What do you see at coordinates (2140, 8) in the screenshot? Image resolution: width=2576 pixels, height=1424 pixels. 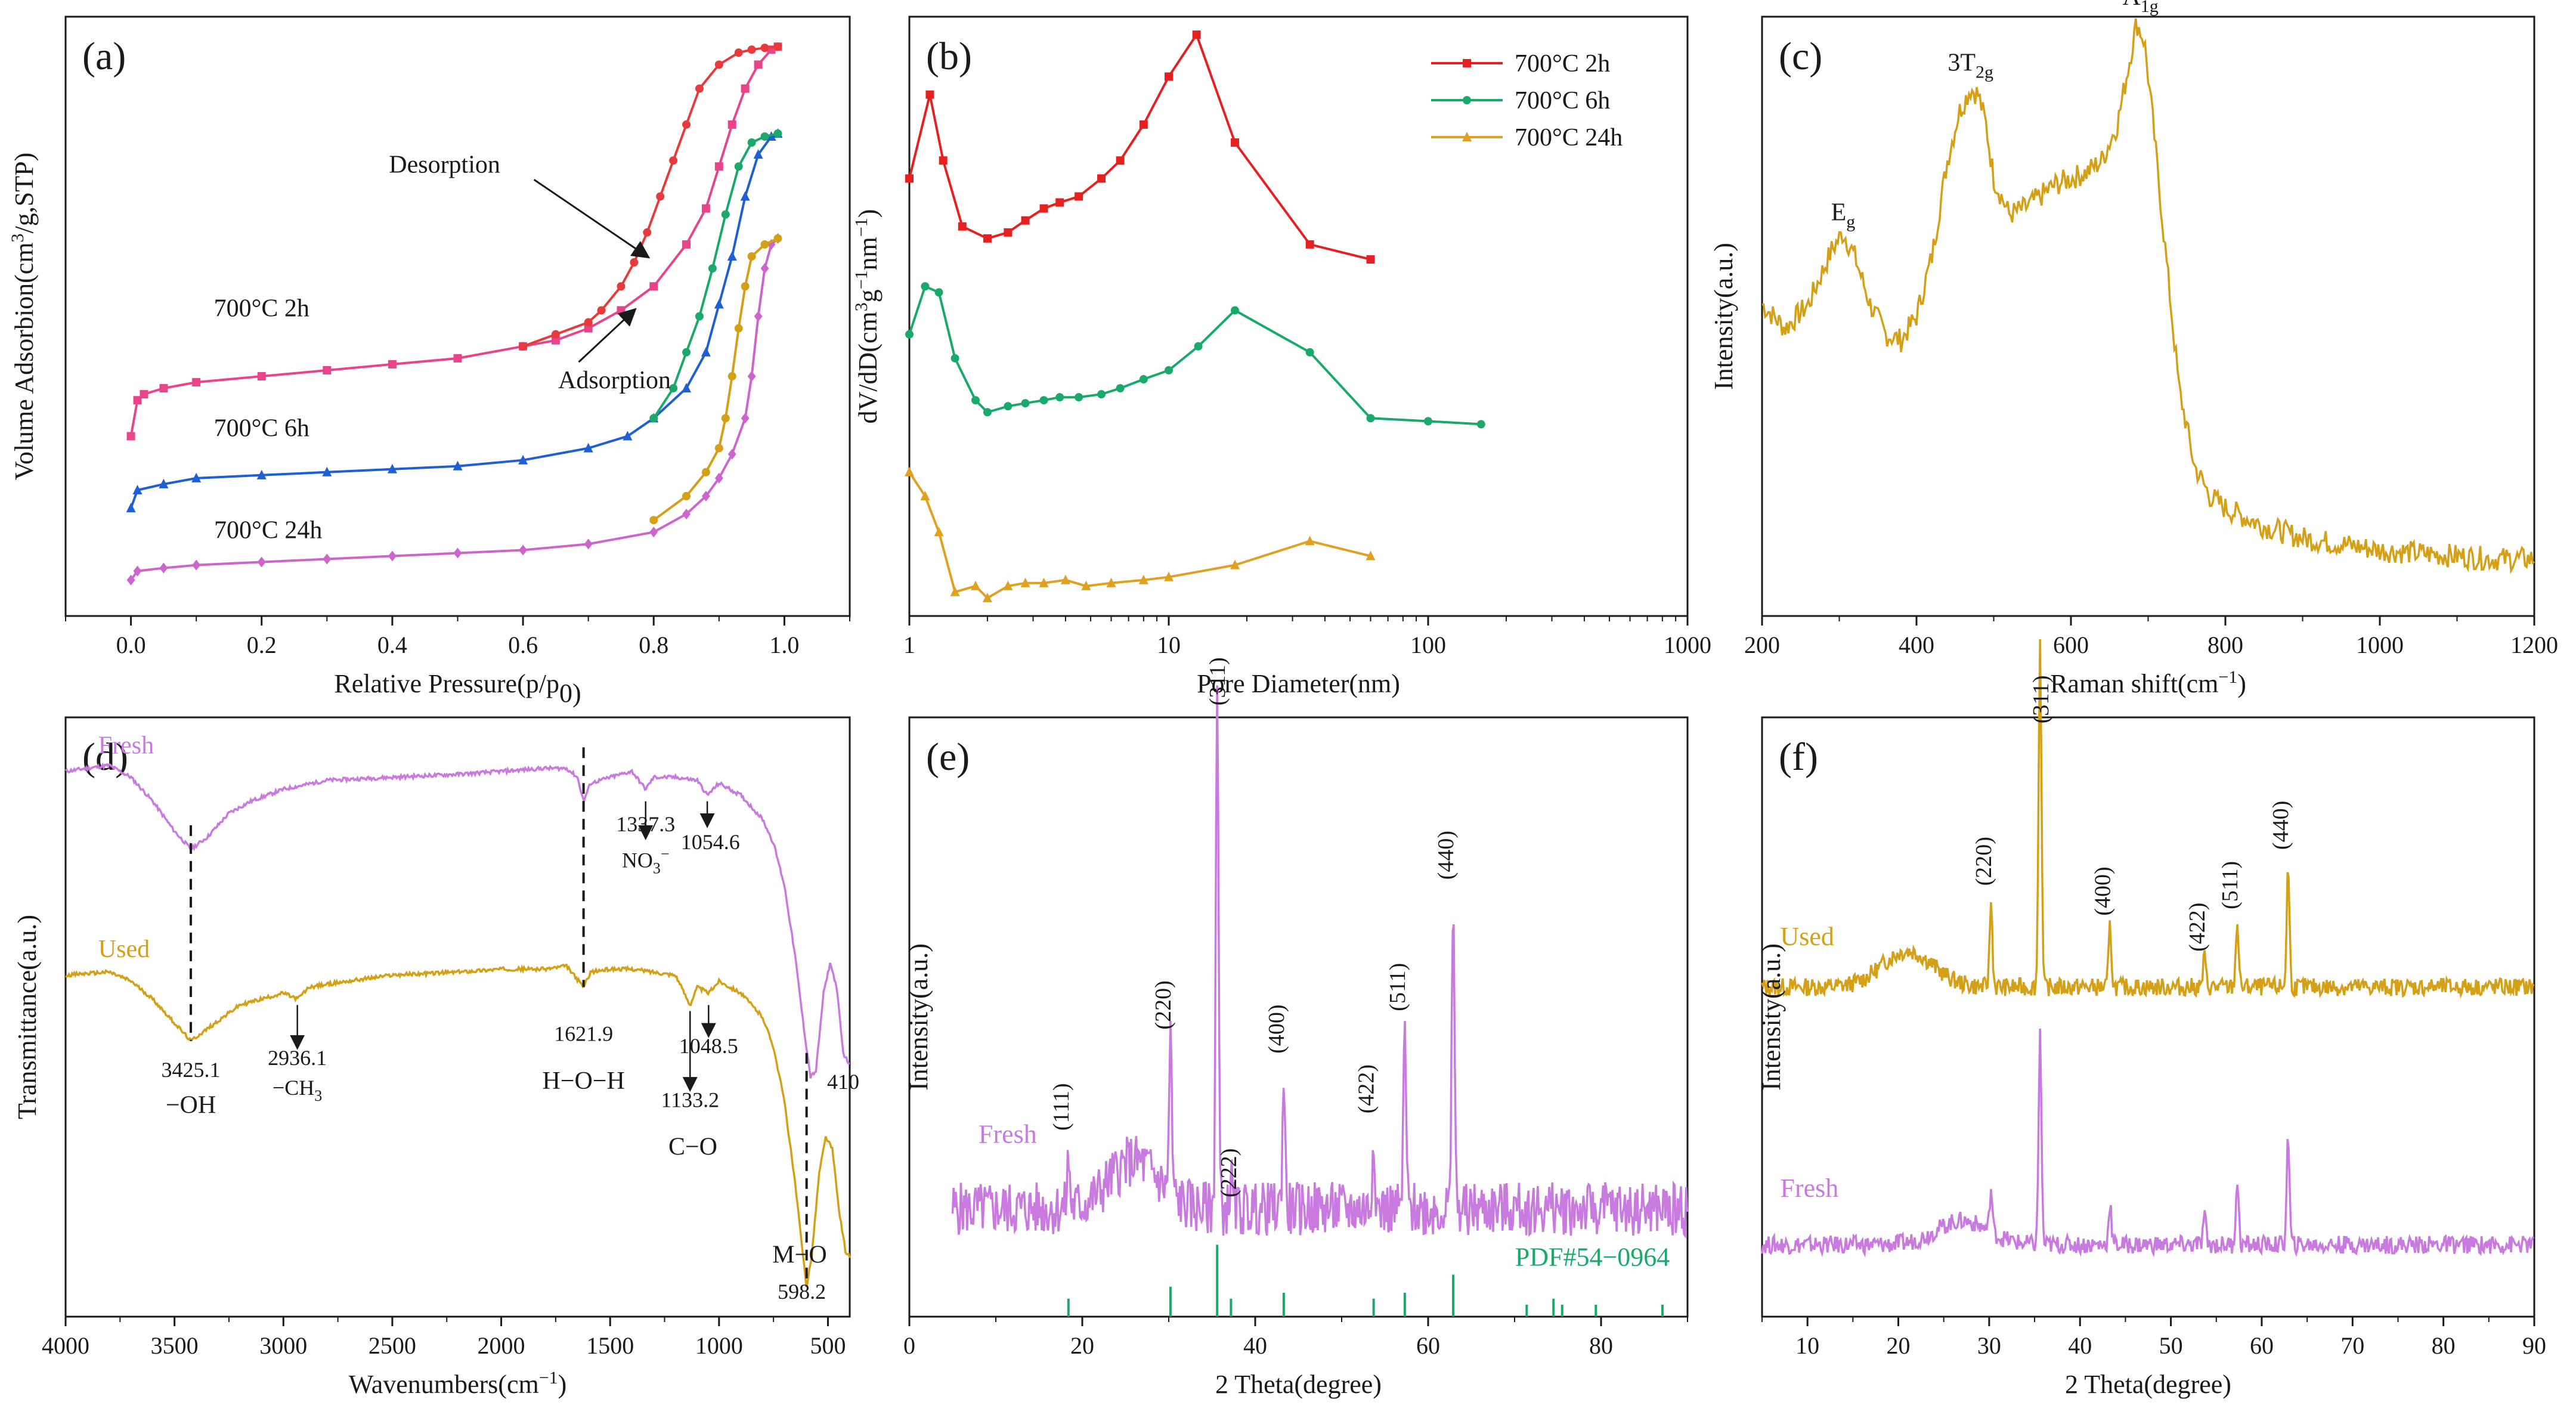 I see `peak-label: A1g` at bounding box center [2140, 8].